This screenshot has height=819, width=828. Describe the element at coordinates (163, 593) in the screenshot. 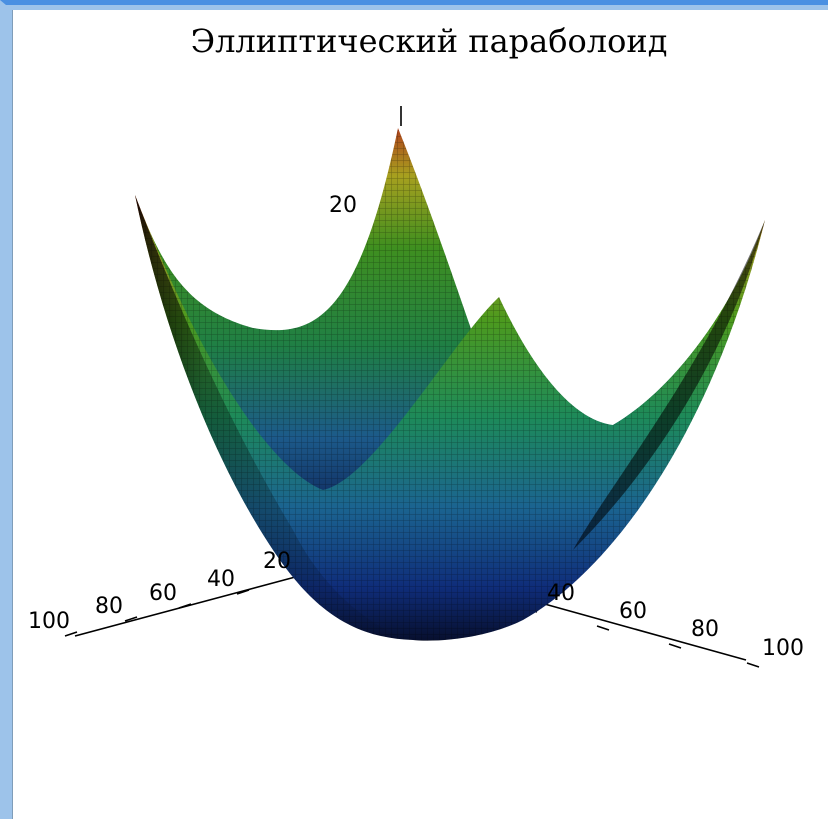

I see `x-tick-label: 60` at that location.